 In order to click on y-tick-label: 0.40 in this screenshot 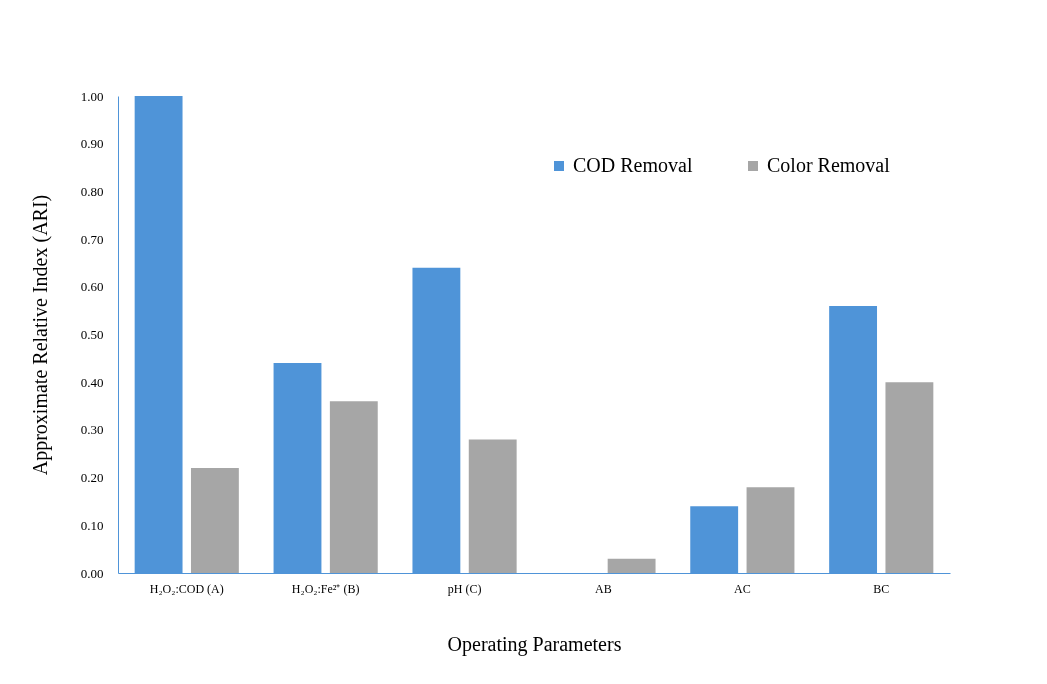, I will do `click(92, 382)`.